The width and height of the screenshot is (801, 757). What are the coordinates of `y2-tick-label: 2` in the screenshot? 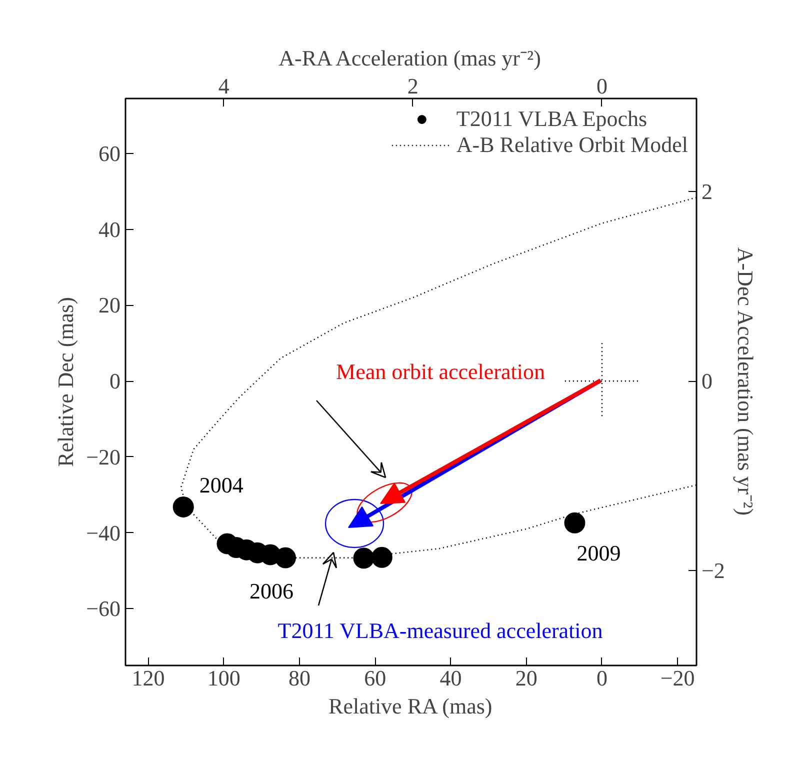 It's located at (707, 191).